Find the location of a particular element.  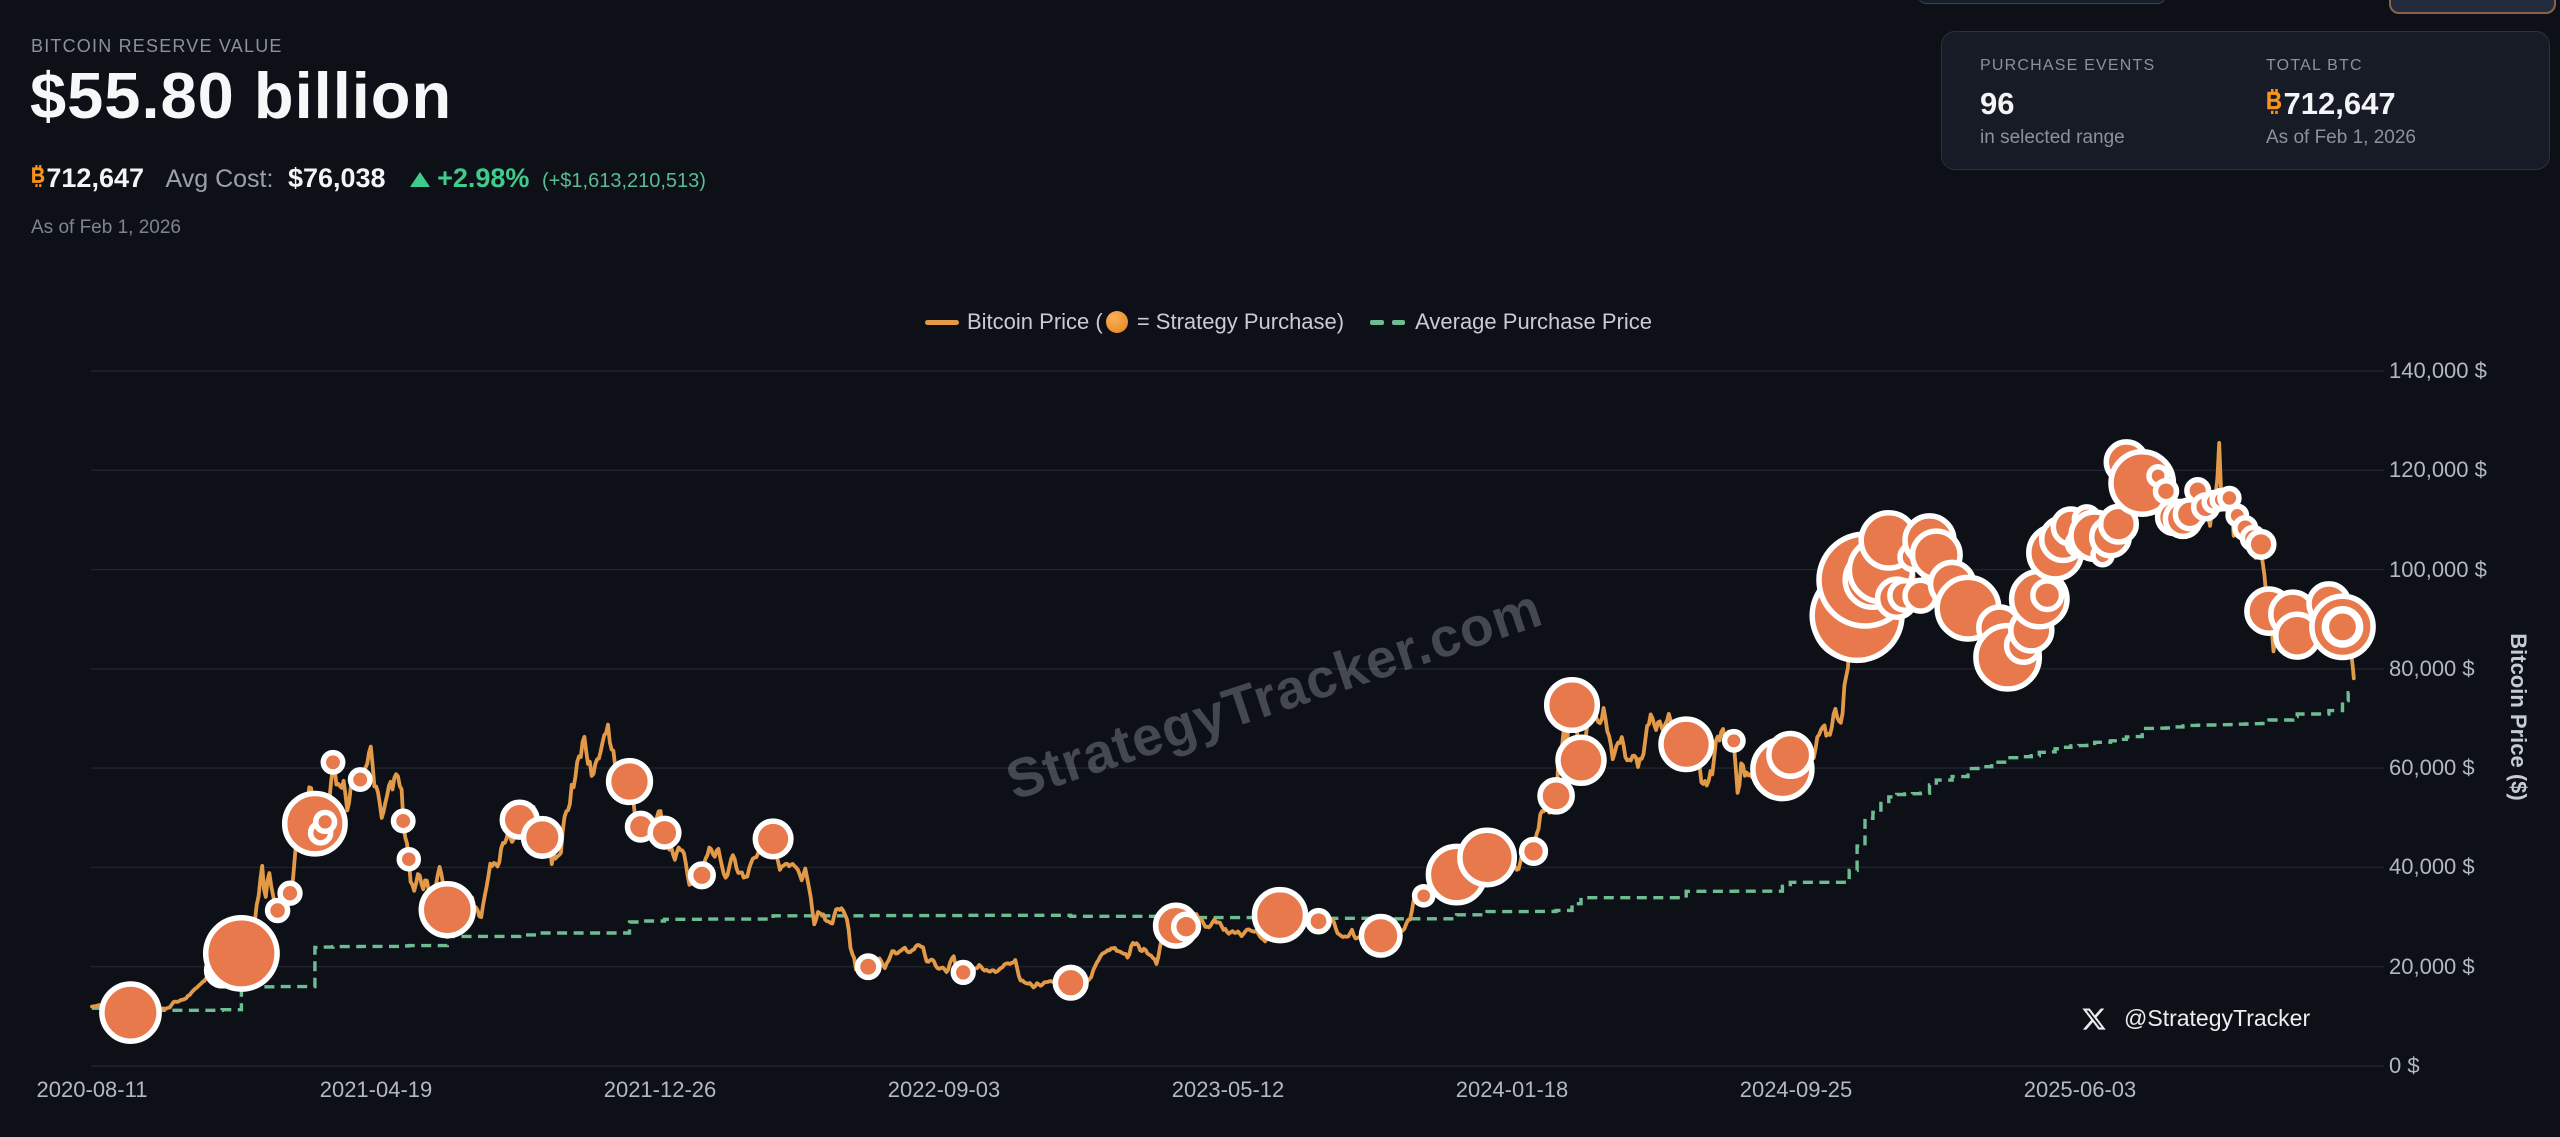

svg-text: 80,000 $ is located at coordinates (2432, 668).